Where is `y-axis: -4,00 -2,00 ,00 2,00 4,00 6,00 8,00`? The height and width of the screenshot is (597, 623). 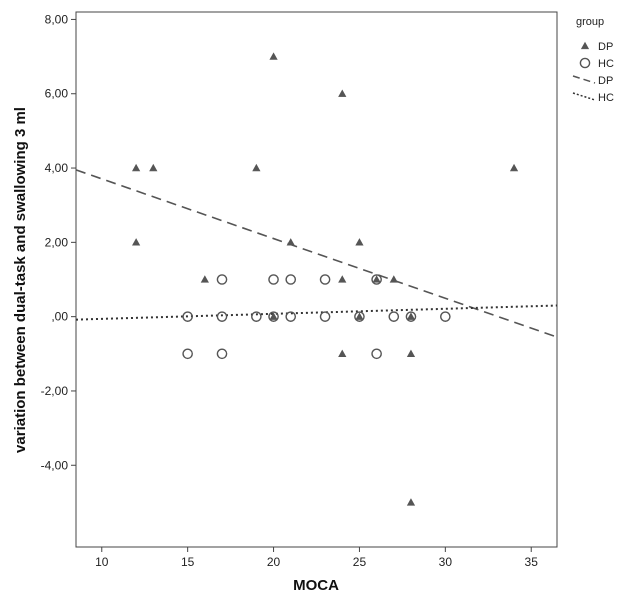 y-axis: -4,00 -2,00 ,00 2,00 4,00 6,00 8,00 is located at coordinates (58, 242).